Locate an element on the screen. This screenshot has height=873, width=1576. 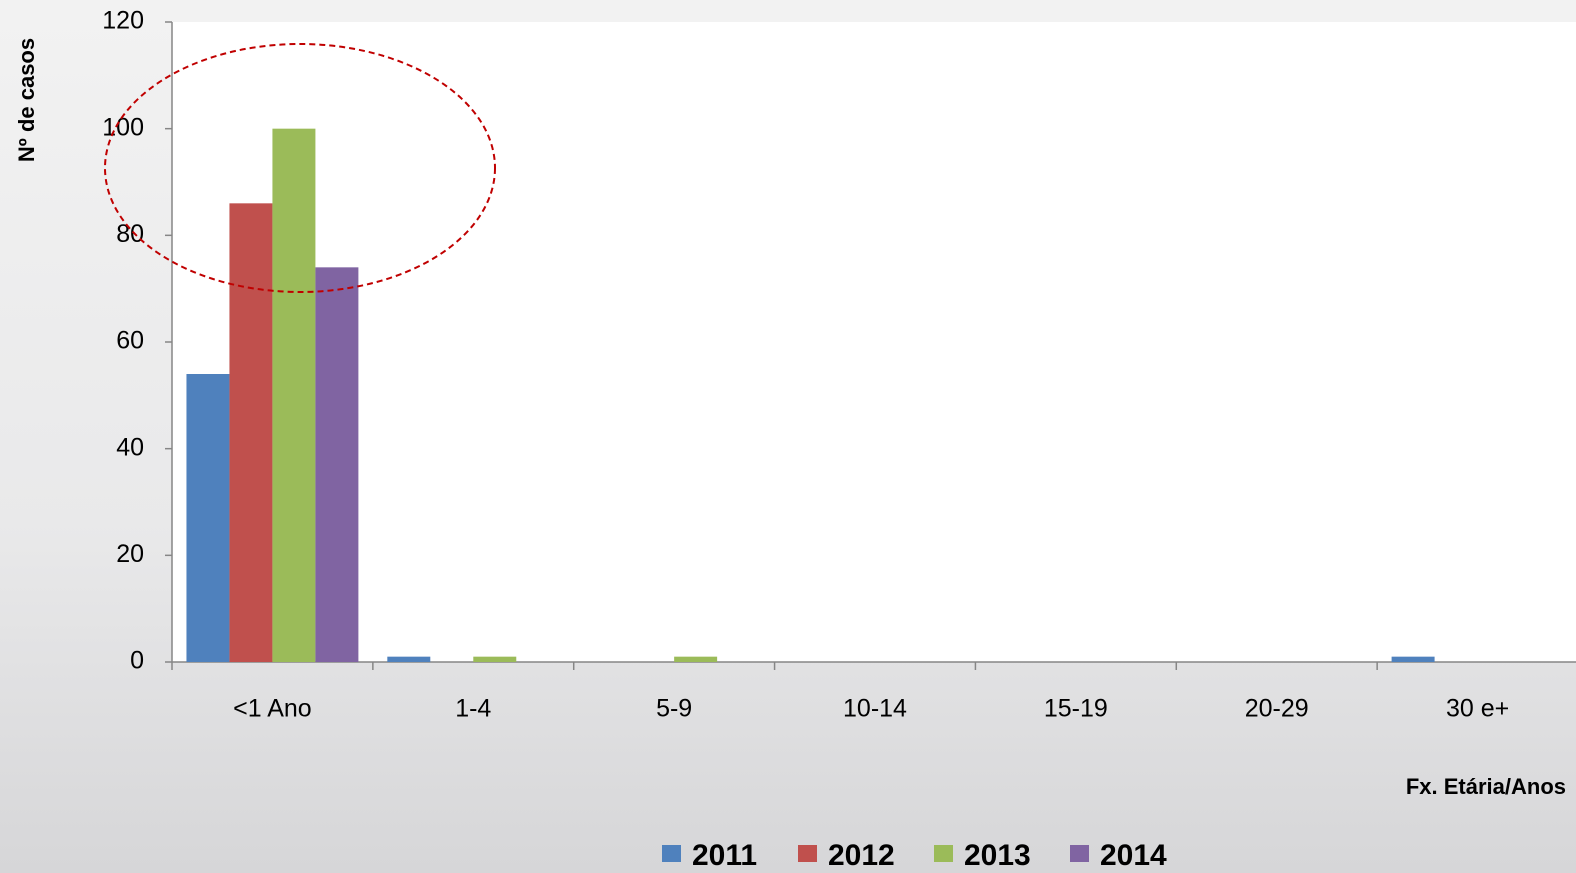
y-axis-title: Nº de casos is located at coordinates (26, 100).